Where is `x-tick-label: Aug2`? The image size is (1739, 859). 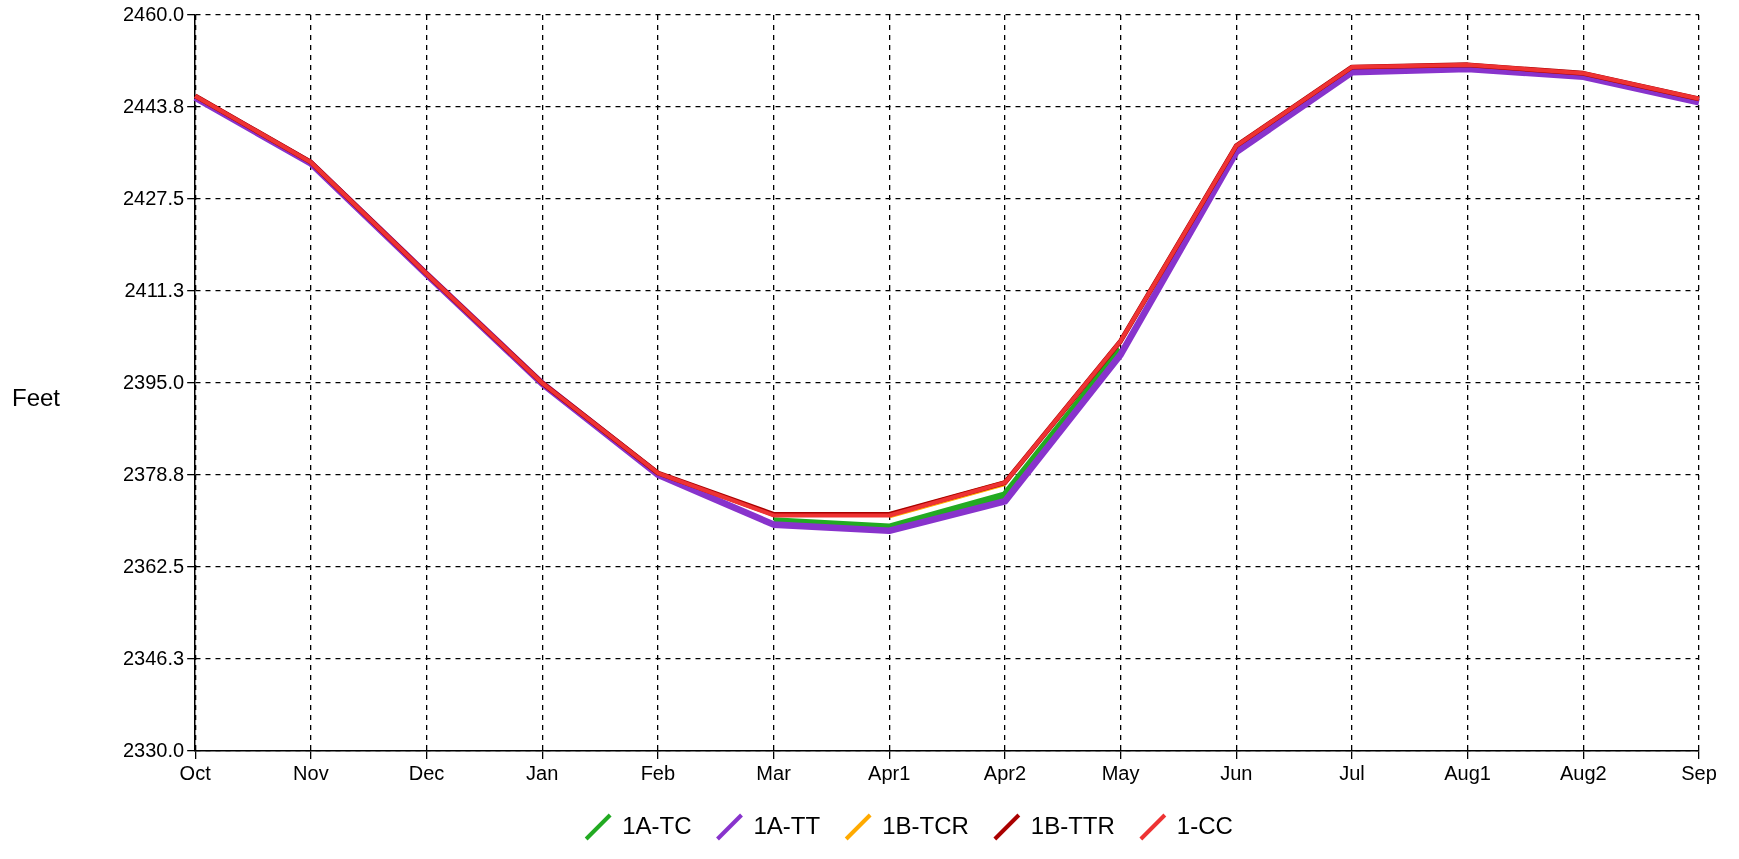 x-tick-label: Aug2 is located at coordinates (1583, 772).